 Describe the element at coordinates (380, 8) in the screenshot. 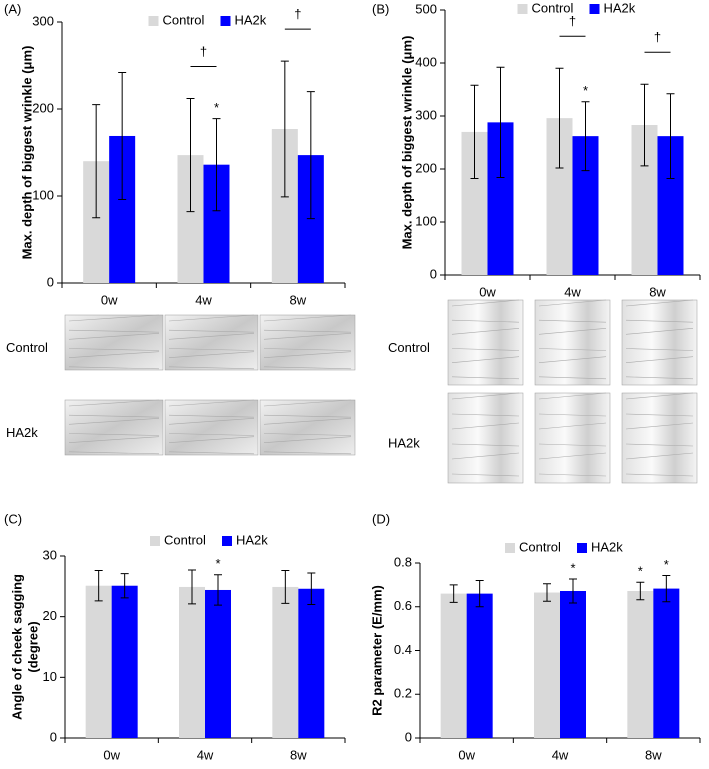

I see `panel-label: (B)` at that location.